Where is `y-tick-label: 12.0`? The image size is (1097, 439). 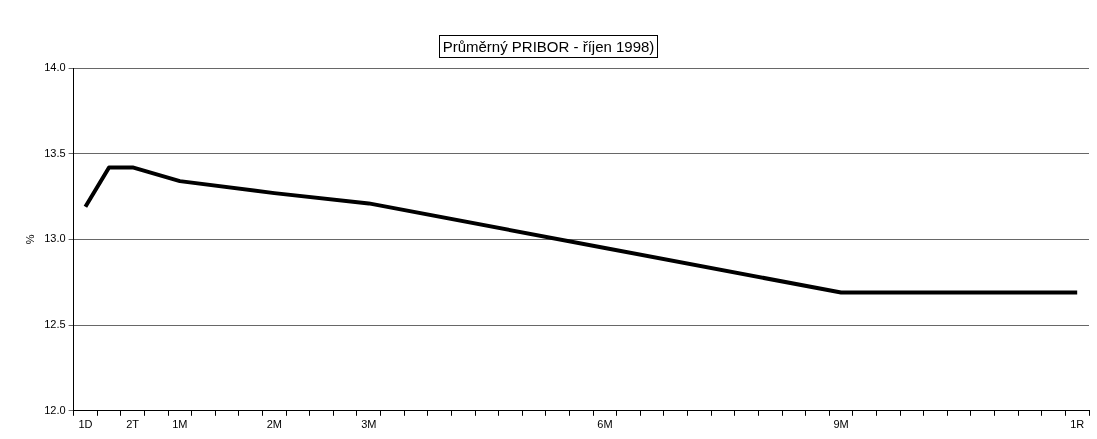 y-tick-label: 12.0 is located at coordinates (55, 409).